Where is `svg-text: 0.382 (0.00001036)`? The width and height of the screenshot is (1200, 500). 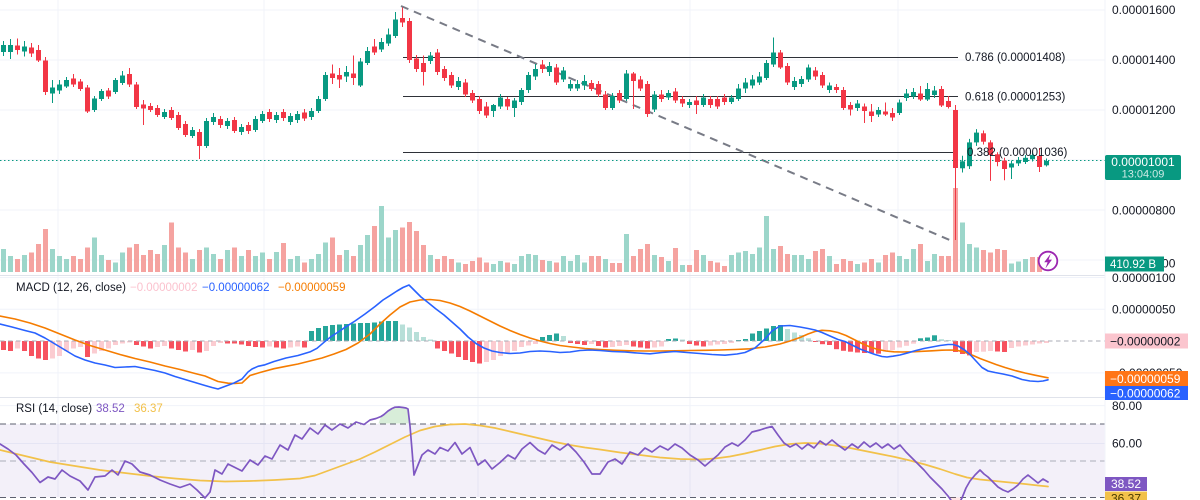
svg-text: 0.382 (0.00001036) is located at coordinates (1017, 153).